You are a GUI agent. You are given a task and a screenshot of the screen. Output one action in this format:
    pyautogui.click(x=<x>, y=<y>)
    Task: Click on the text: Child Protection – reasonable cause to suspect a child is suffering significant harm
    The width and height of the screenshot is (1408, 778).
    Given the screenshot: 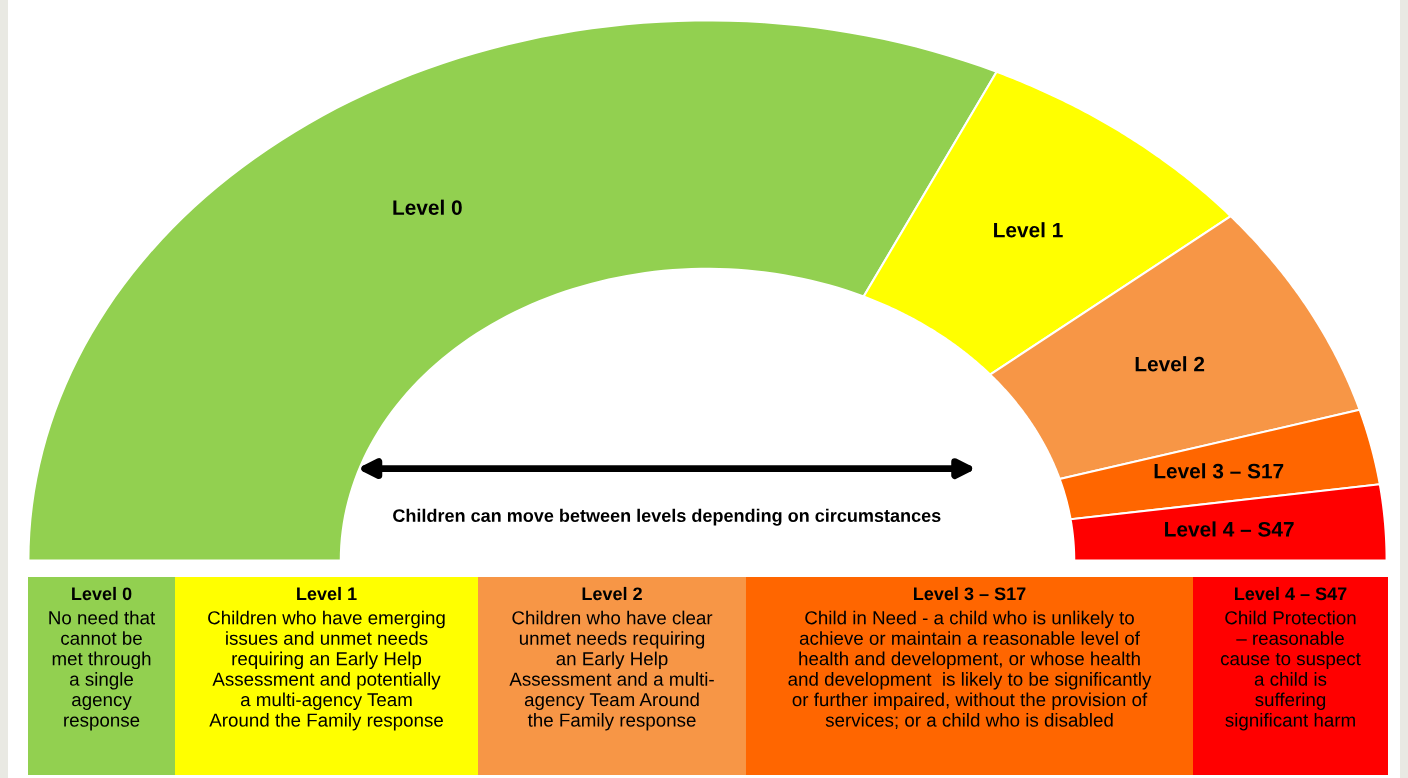 What is the action you would take?
    pyautogui.click(x=1290, y=670)
    